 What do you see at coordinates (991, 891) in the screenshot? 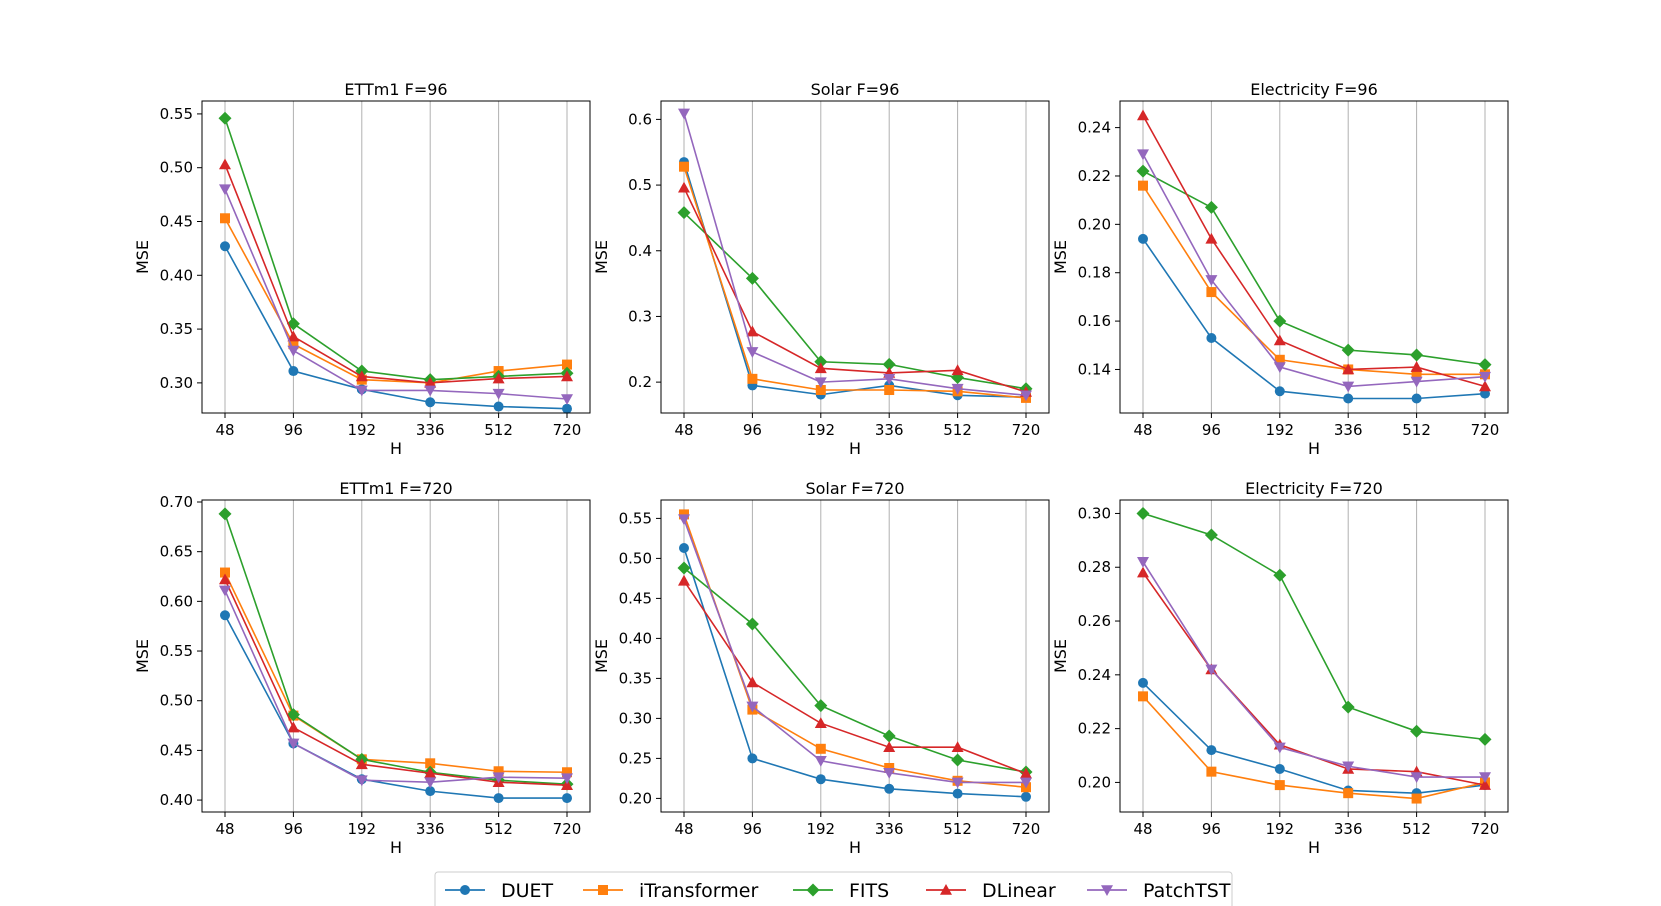
I see `legend-entry-dlinear: DLinear` at bounding box center [991, 891].